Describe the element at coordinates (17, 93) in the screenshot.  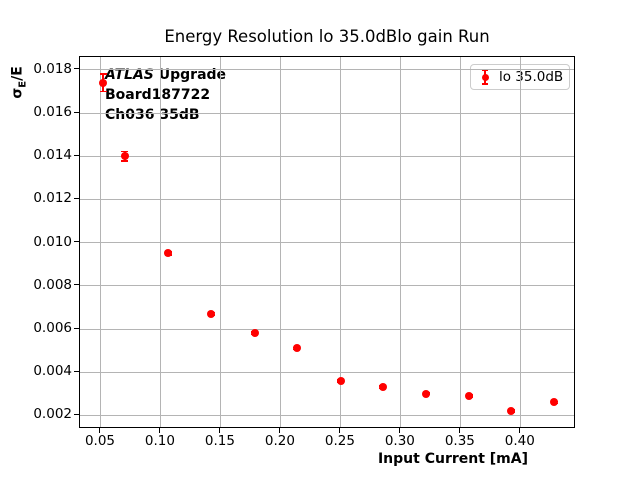
I see `y-axis-label-sigma: σ` at that location.